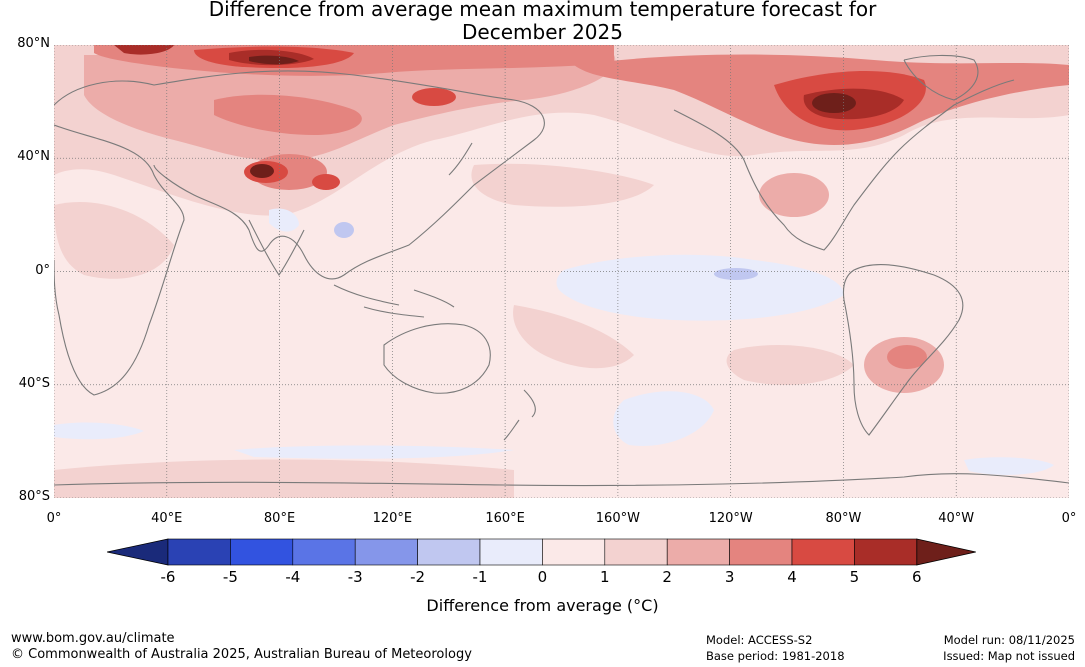  Describe the element at coordinates (542, 577) in the screenshot. I see `colorbar-tick-label: 0` at that location.